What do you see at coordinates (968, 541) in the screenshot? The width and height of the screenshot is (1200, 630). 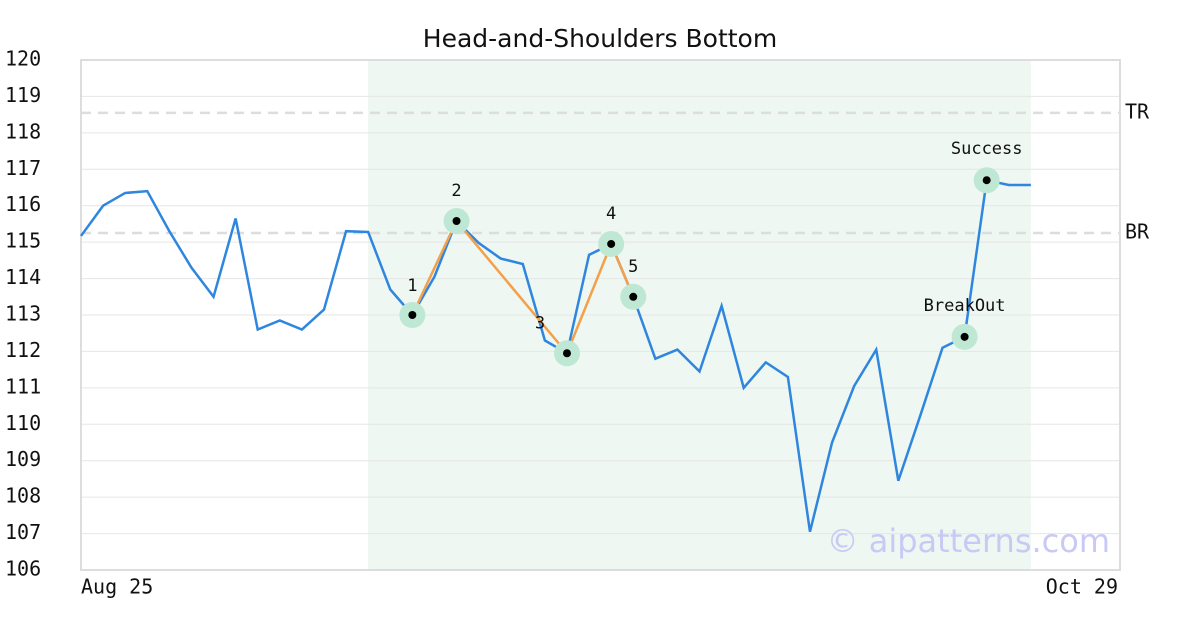 I see `watermark: © aipatterns.com` at bounding box center [968, 541].